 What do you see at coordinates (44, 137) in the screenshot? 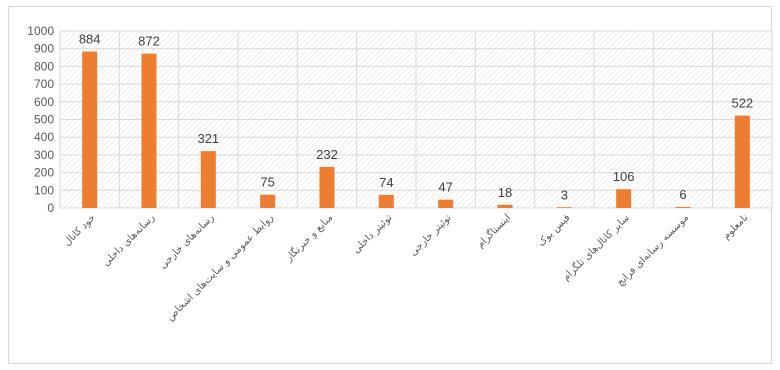
I see `y-tick-label: 400` at bounding box center [44, 137].